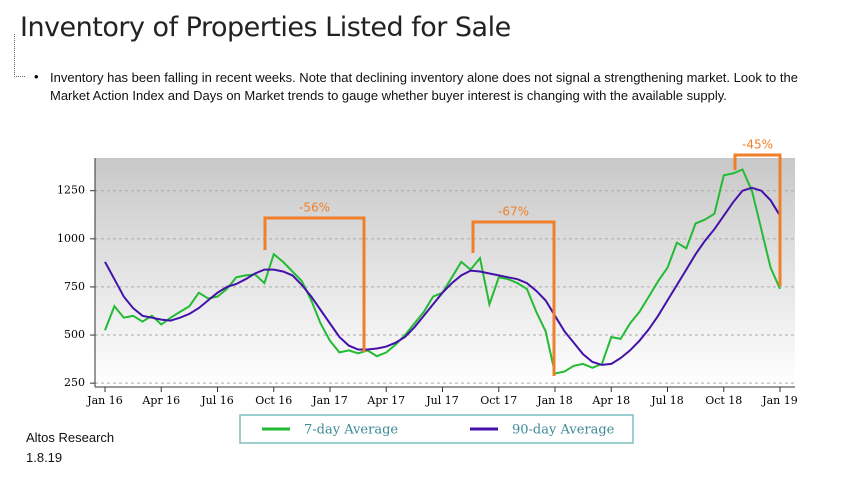 This screenshot has height=480, width=851. What do you see at coordinates (329, 400) in the screenshot?
I see `x-tick-label: Jan 17` at bounding box center [329, 400].